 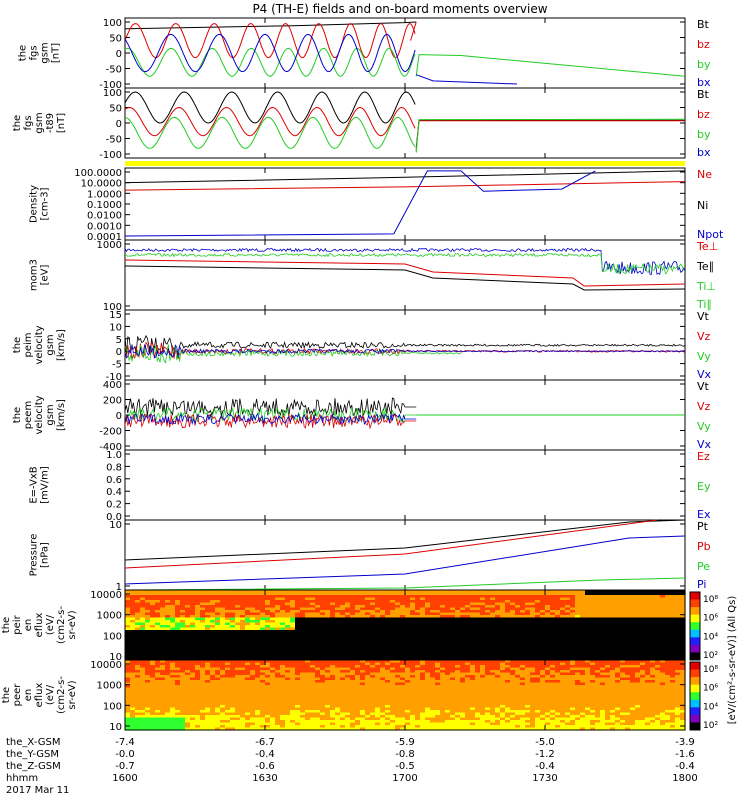 What do you see at coordinates (704, 134) in the screenshot?
I see `panel-1-legend-item: by` at bounding box center [704, 134].